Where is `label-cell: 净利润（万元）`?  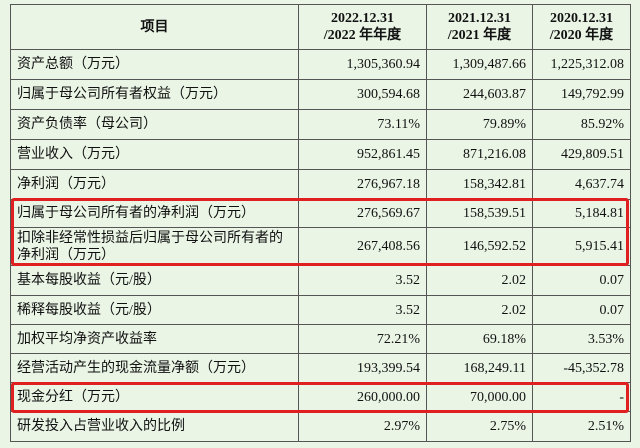 label-cell: 净利润（万元） is located at coordinates (154, 184).